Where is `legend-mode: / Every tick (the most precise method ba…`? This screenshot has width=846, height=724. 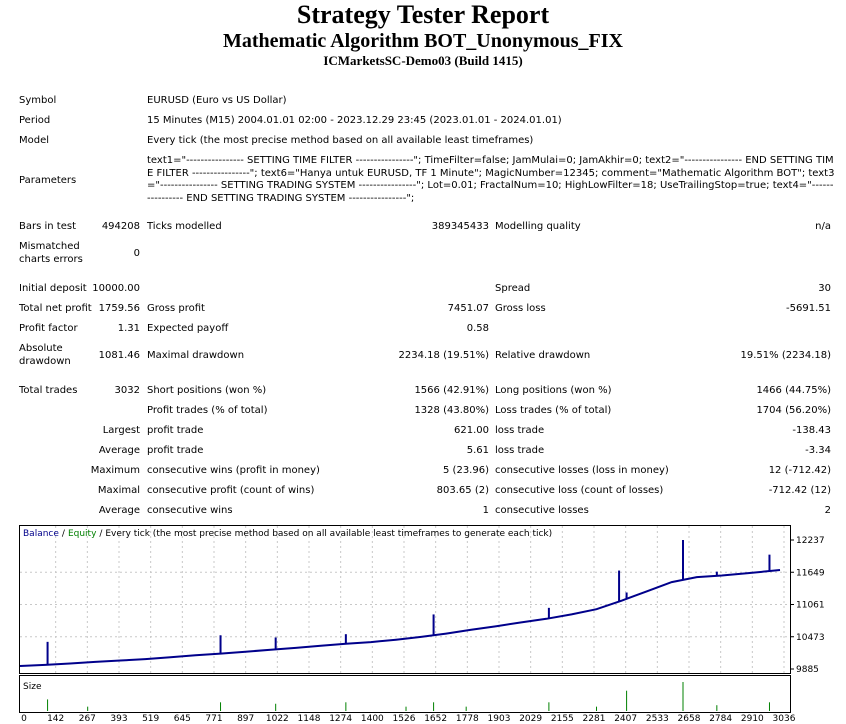
legend-mode: / Every tick (the most precise method ba… is located at coordinates (325, 534).